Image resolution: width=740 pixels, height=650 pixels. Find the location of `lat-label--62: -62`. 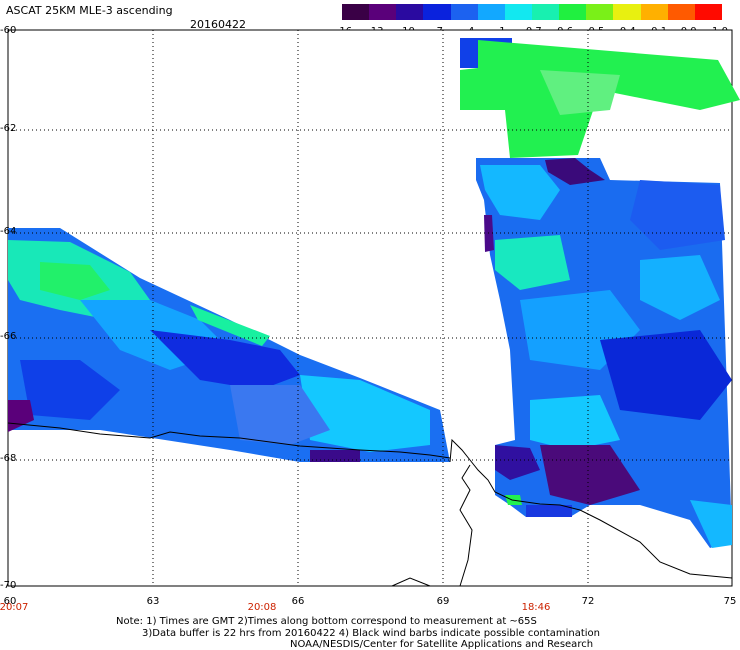

lat-label--62: -62 is located at coordinates (8, 128).